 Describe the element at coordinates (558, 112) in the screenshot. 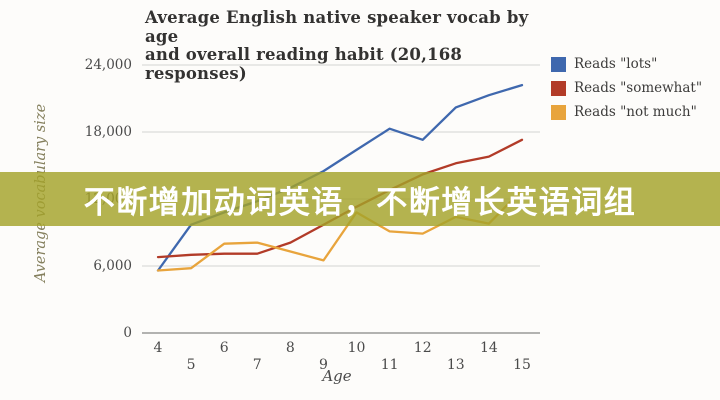

I see `legend-swatch-orange-icon` at that location.